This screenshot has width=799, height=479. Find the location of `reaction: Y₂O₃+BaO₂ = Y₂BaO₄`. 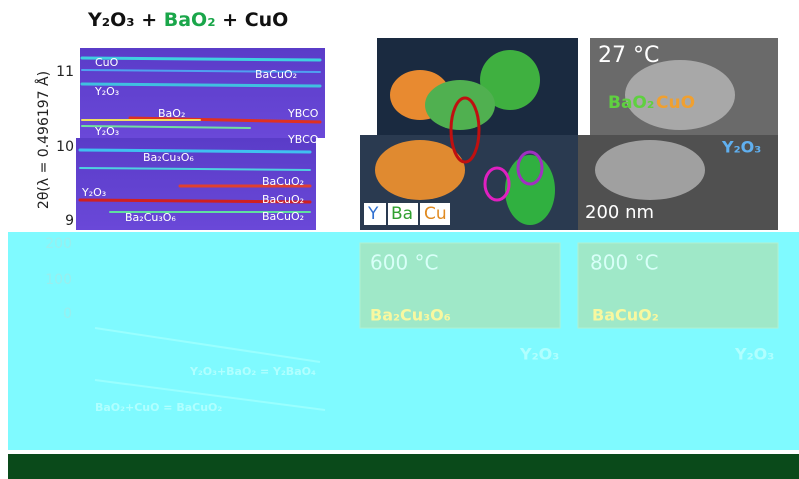

reaction: Y₂O₃+BaO₂ = Y₂BaO₄ is located at coordinates (252, 371).